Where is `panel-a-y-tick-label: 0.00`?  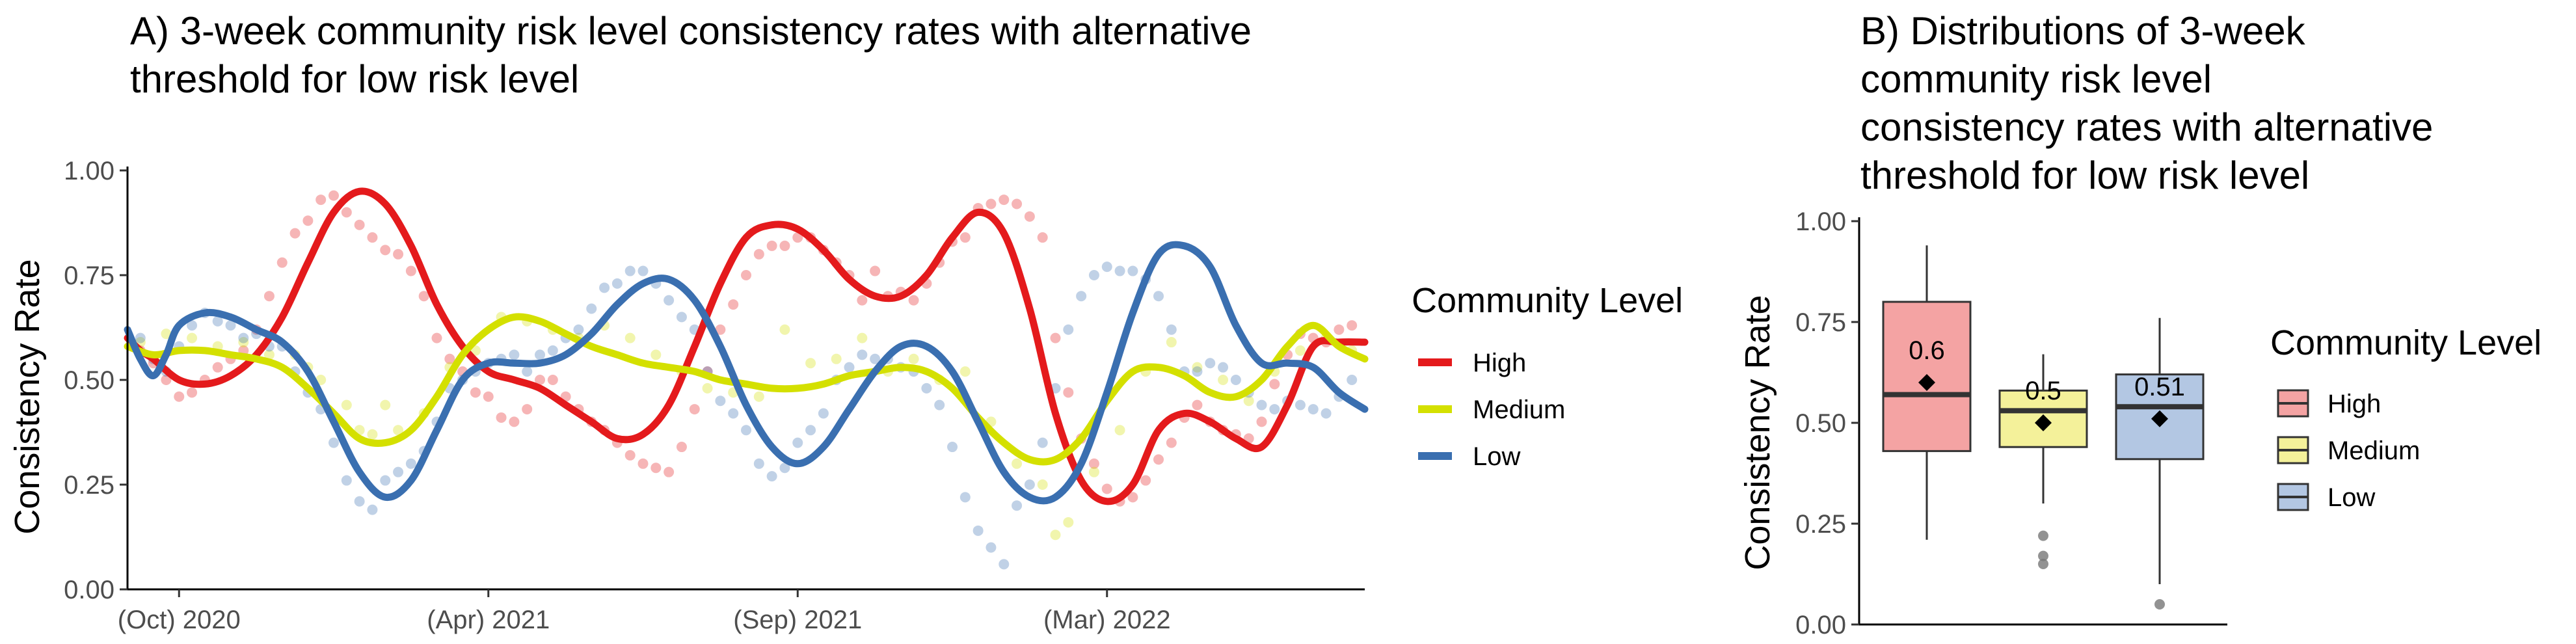 panel-a-y-tick-label: 0.00 is located at coordinates (89, 590).